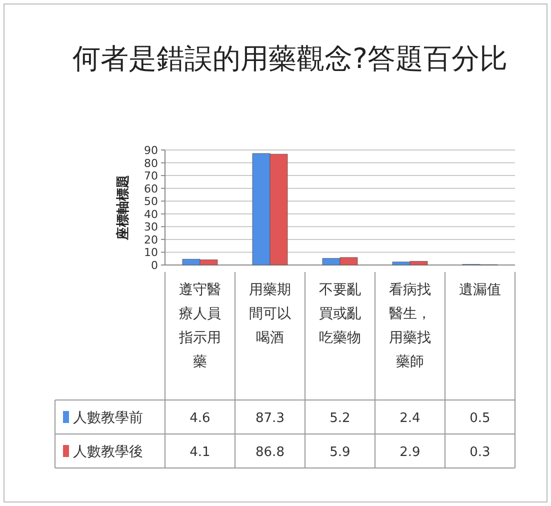 Image resolution: width=551 pixels, height=506 pixels. Describe the element at coordinates (151, 150) in the screenshot. I see `y-tick-label: 90` at that location.